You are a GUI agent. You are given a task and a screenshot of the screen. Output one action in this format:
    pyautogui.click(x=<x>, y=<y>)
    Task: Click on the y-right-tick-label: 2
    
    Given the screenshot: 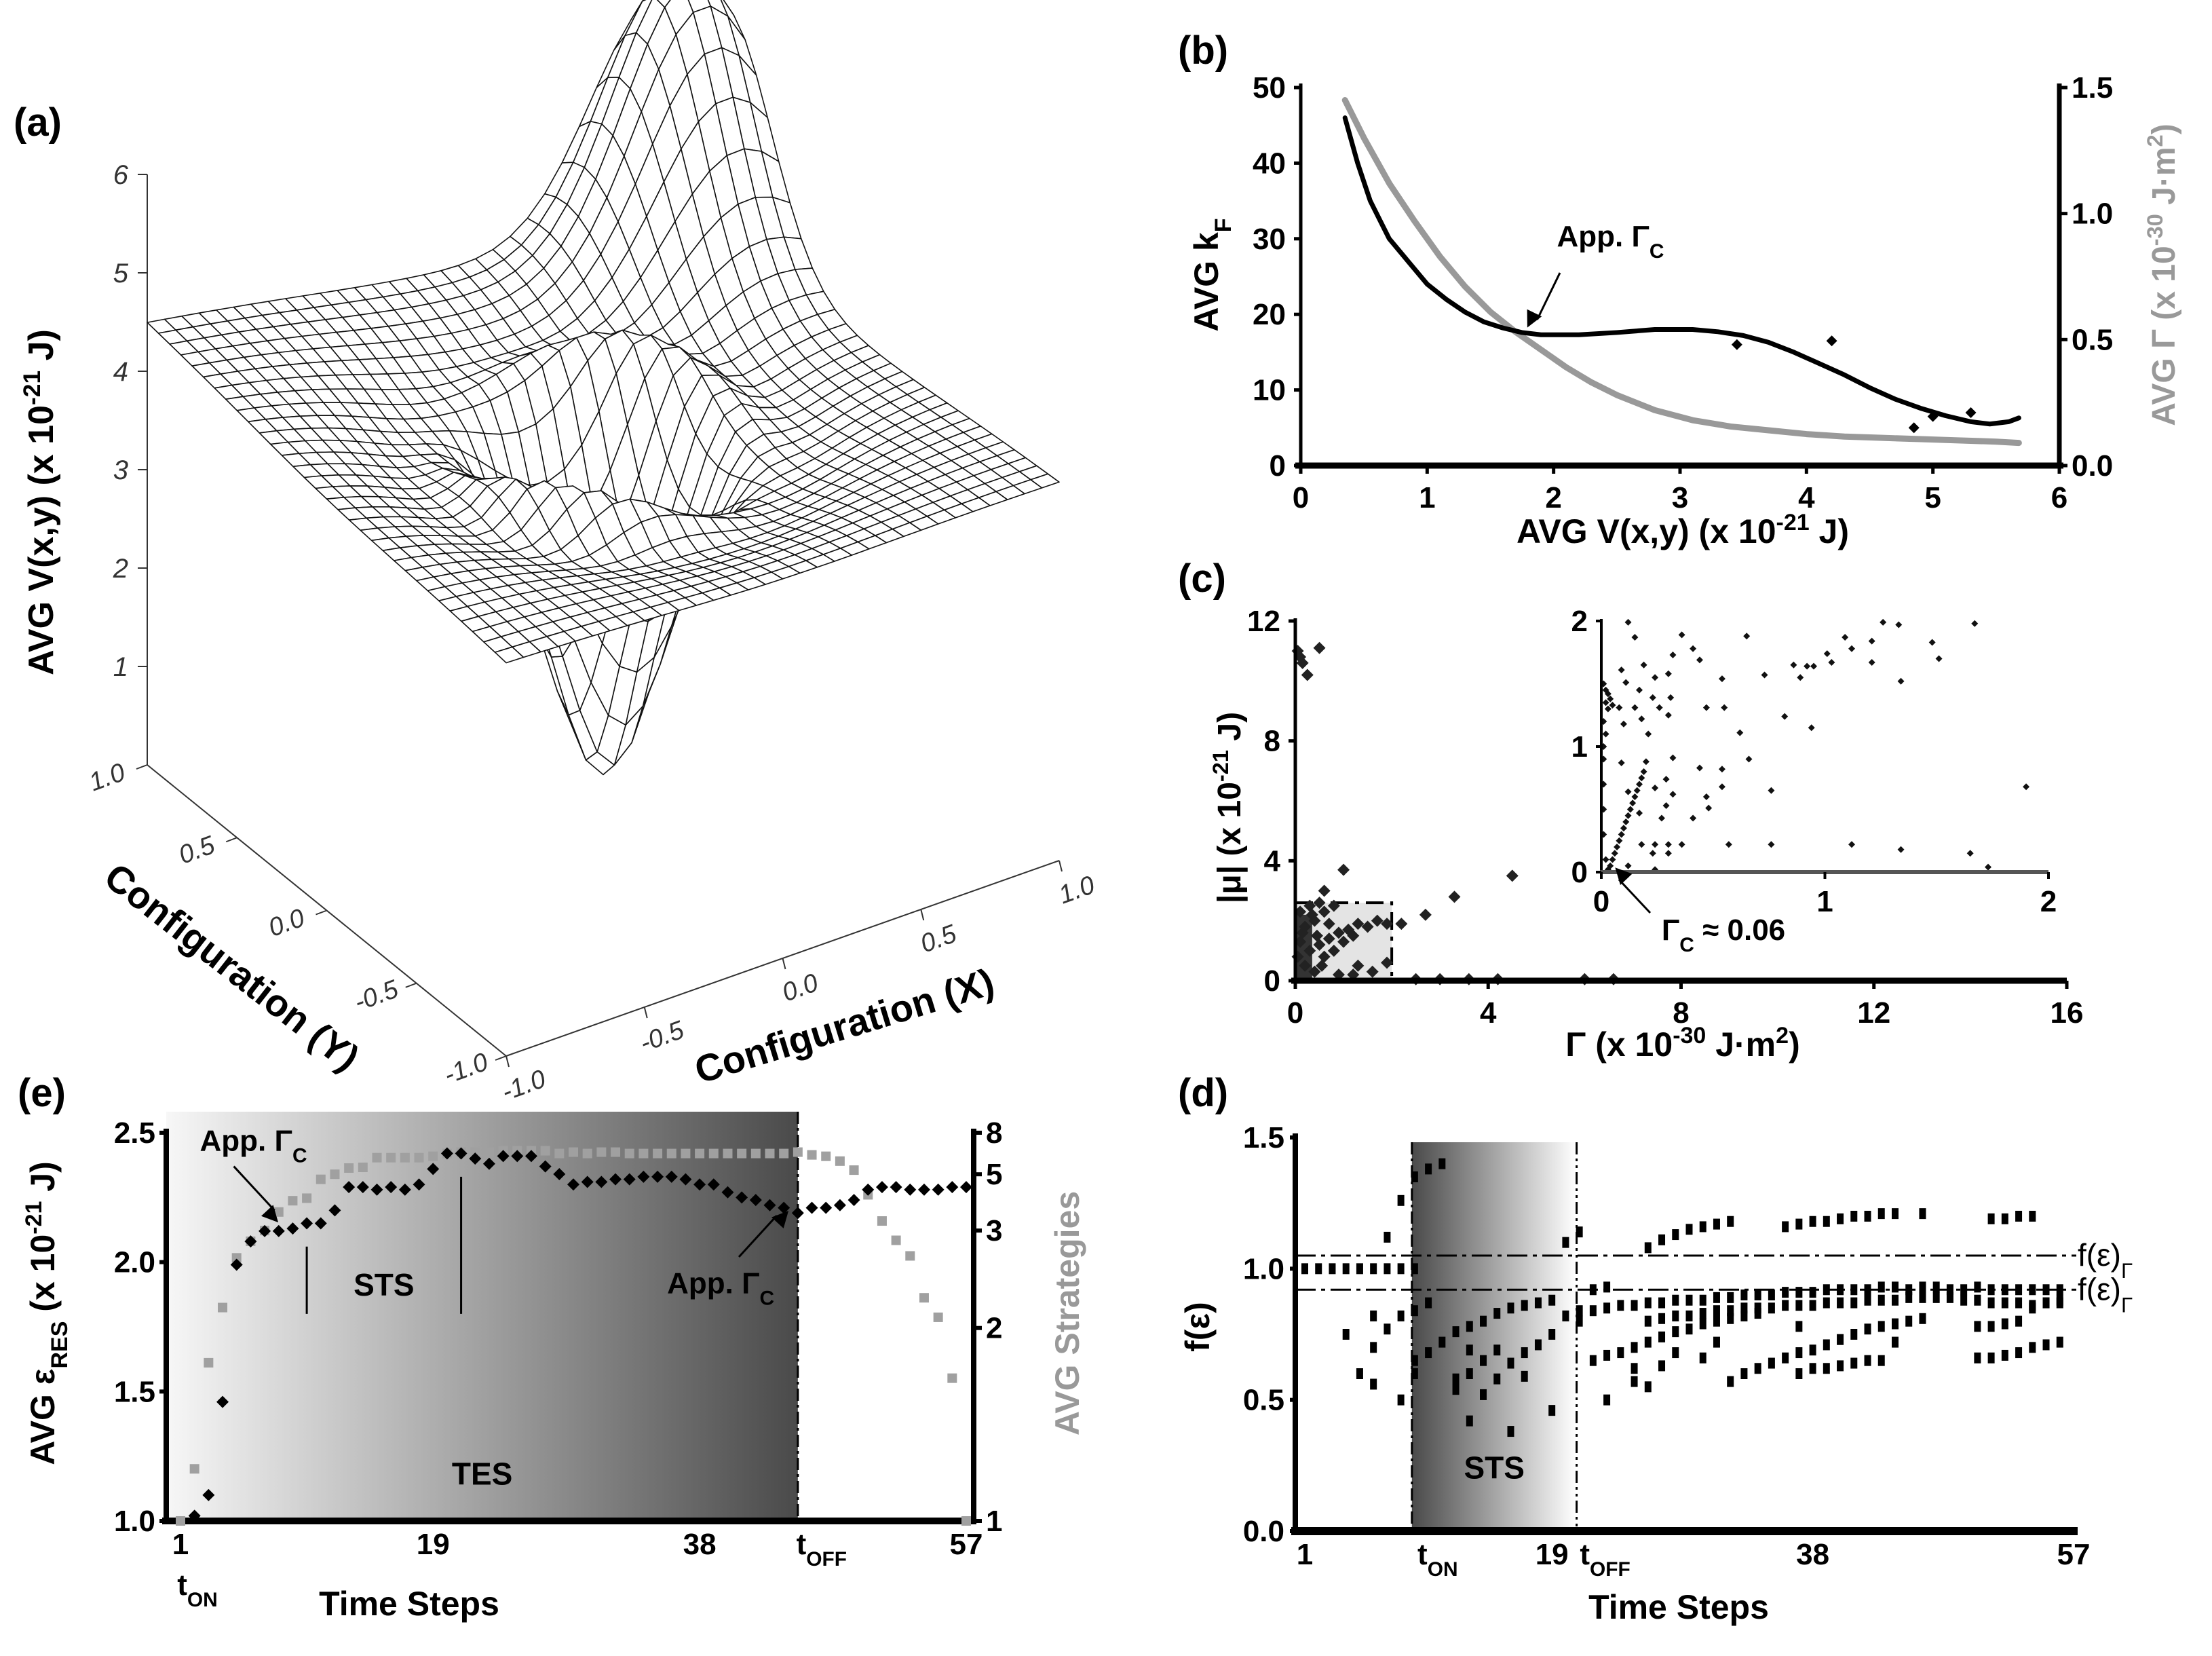 What is the action you would take?
    pyautogui.click(x=994, y=1328)
    